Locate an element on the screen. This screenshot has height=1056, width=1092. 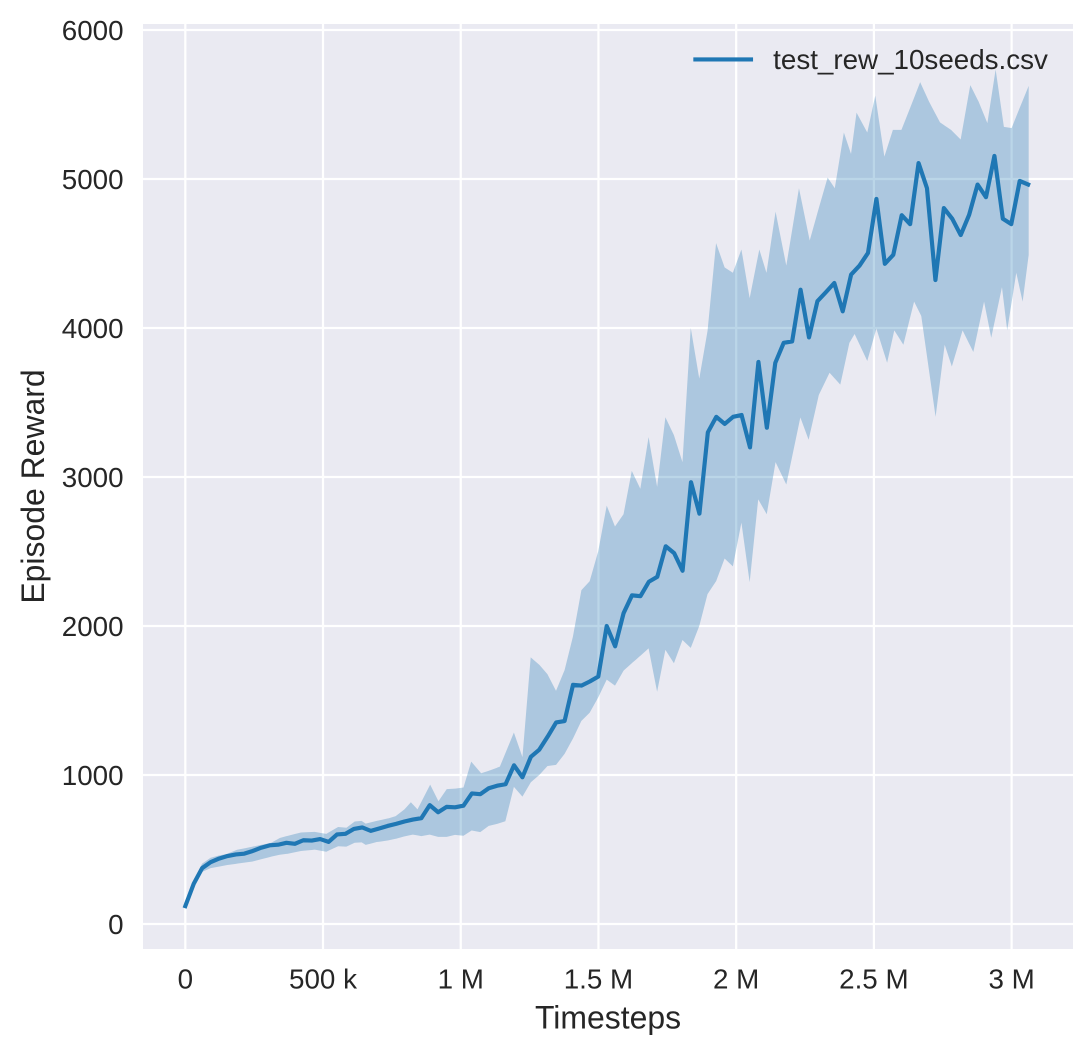
svg-text: 1000 is located at coordinates (93, 775).